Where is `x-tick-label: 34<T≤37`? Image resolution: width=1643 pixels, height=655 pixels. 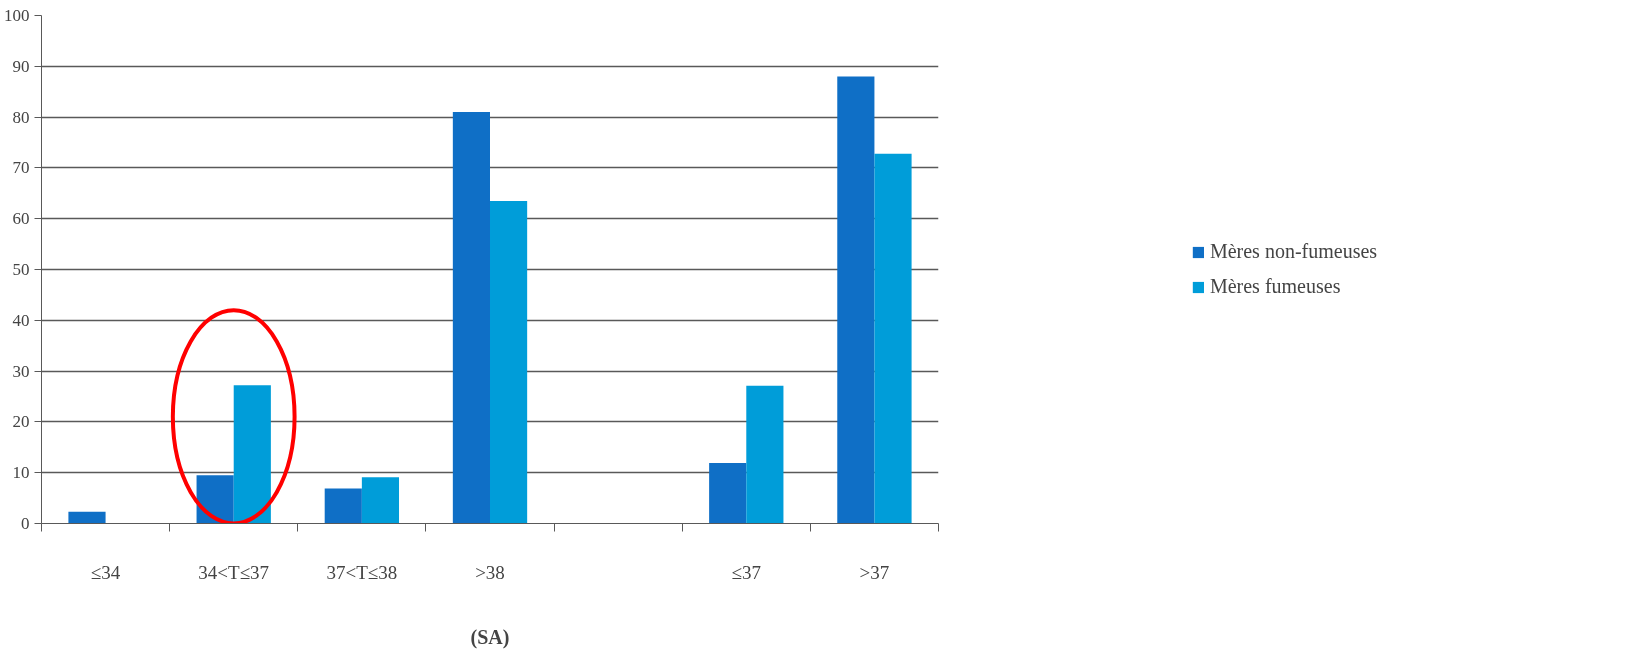 x-tick-label: 34<T≤37 is located at coordinates (234, 572).